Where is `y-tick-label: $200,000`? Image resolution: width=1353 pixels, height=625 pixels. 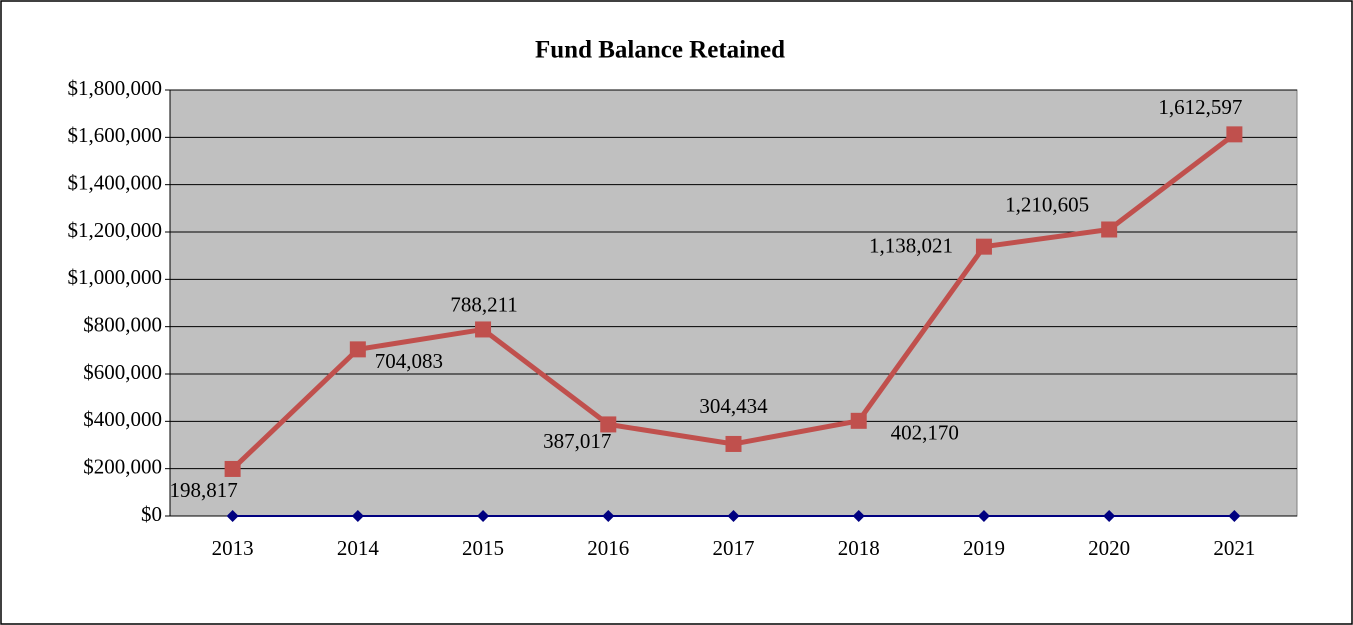 y-tick-label: $200,000 is located at coordinates (122, 466).